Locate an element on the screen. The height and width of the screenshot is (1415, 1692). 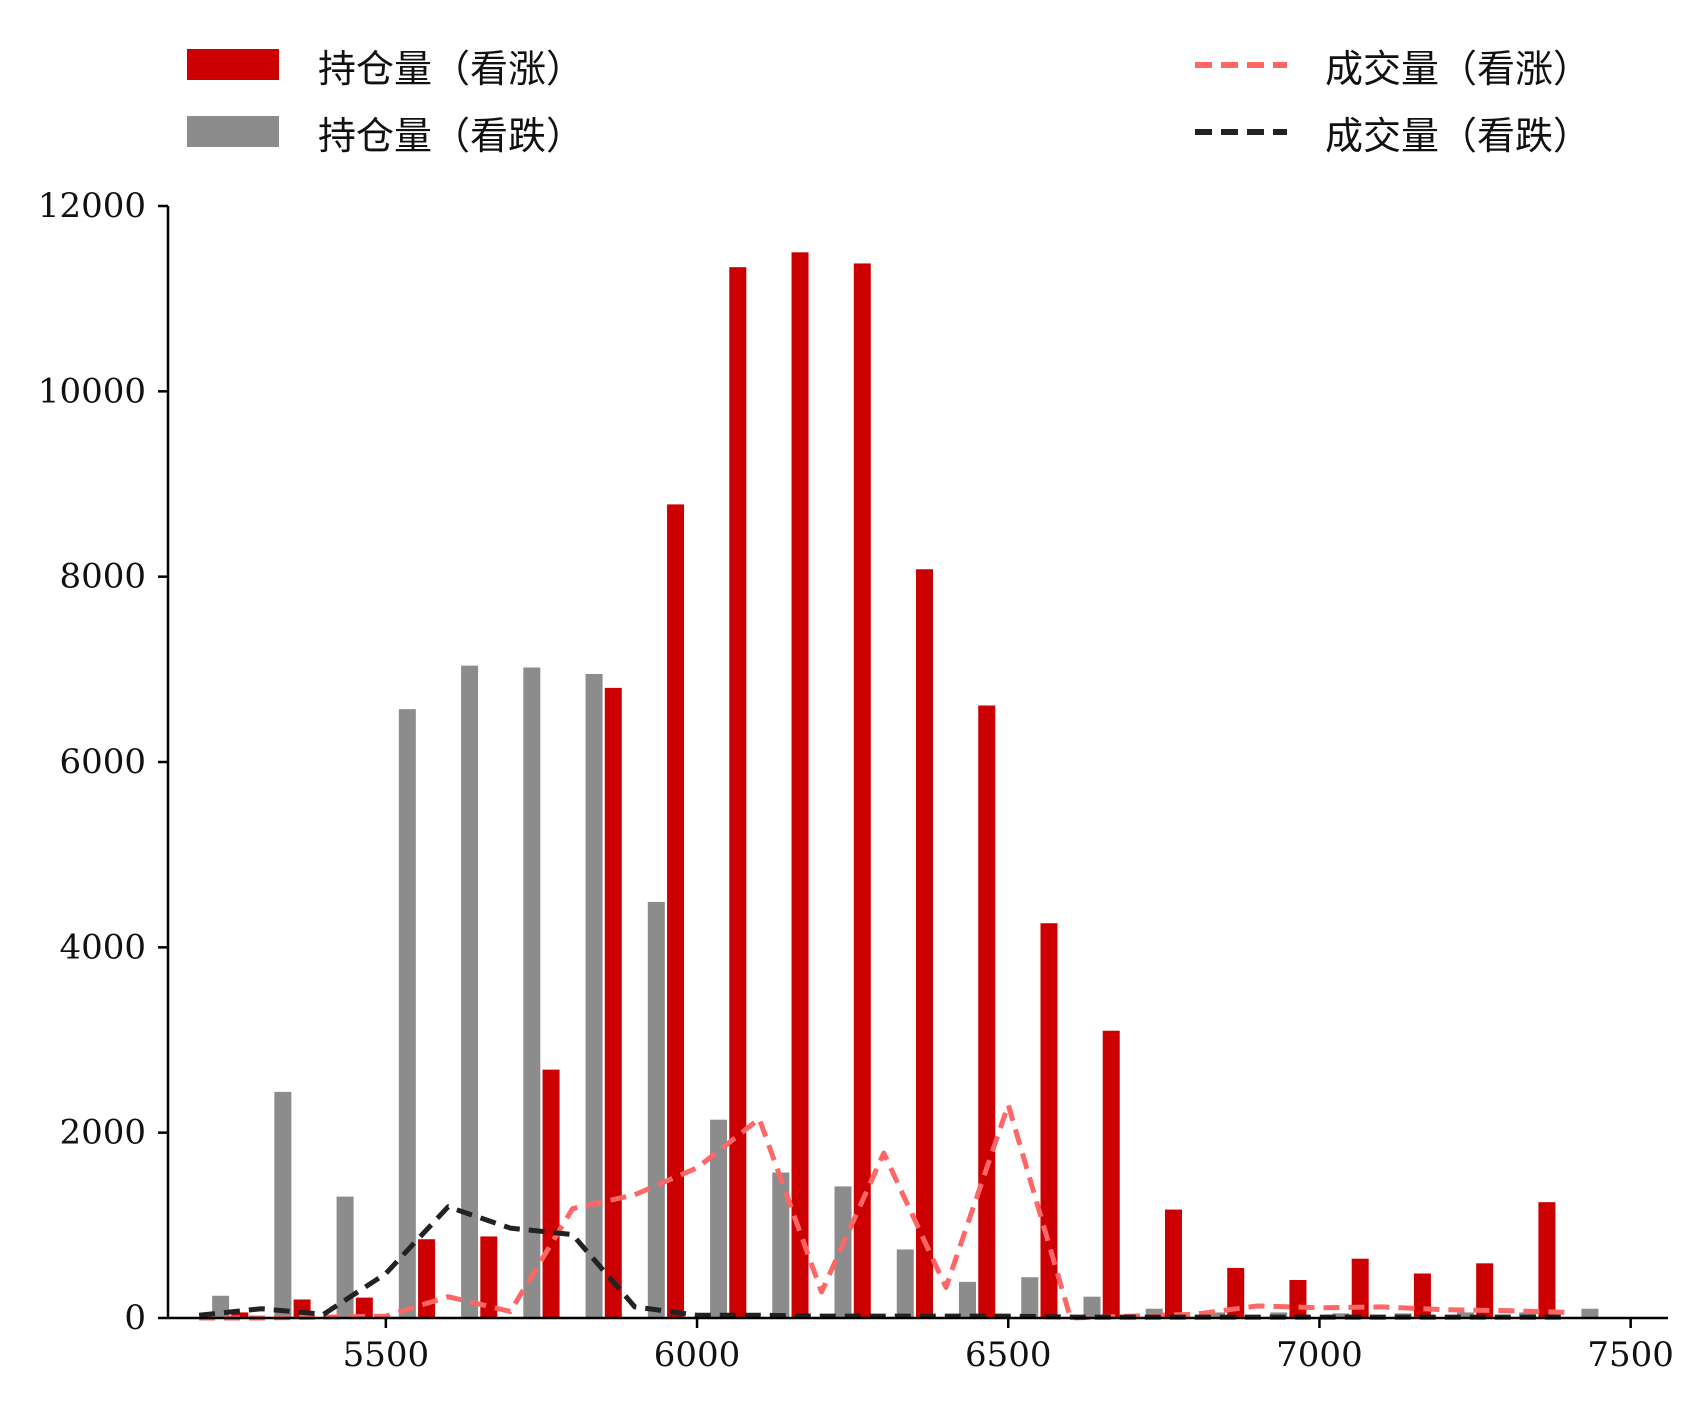
y-tick-label-4000: 4000 is located at coordinates (102, 947).